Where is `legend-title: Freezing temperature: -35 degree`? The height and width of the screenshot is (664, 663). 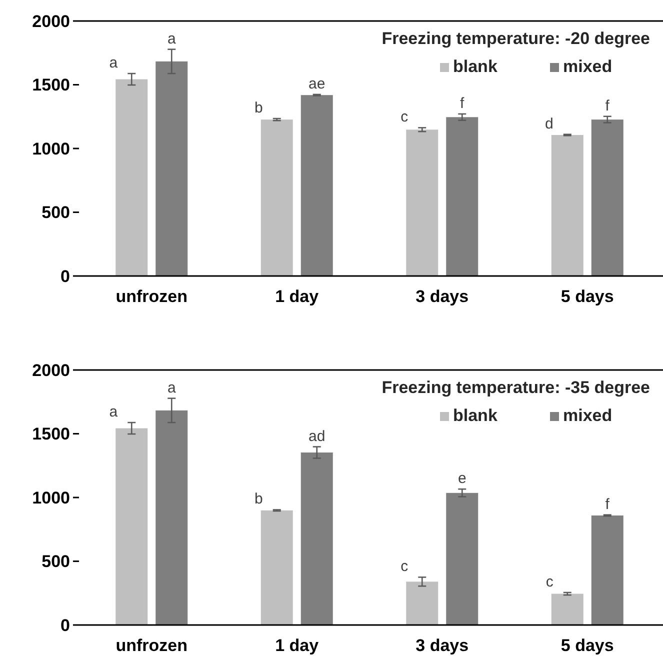
legend-title: Freezing temperature: -35 degree is located at coordinates (516, 387).